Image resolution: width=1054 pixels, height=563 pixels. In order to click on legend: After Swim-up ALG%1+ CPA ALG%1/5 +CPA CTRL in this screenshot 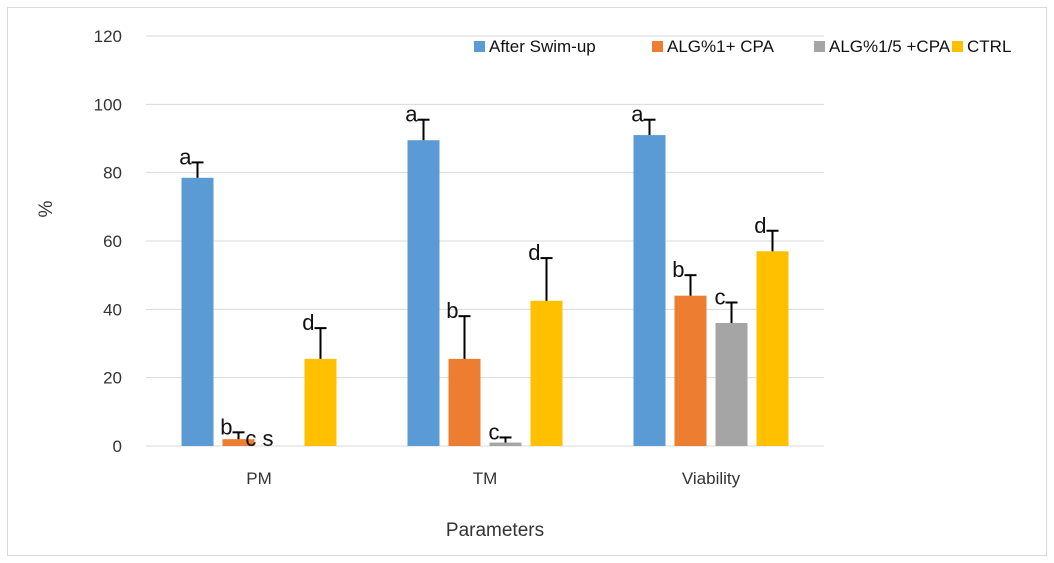, I will do `click(742, 46)`.